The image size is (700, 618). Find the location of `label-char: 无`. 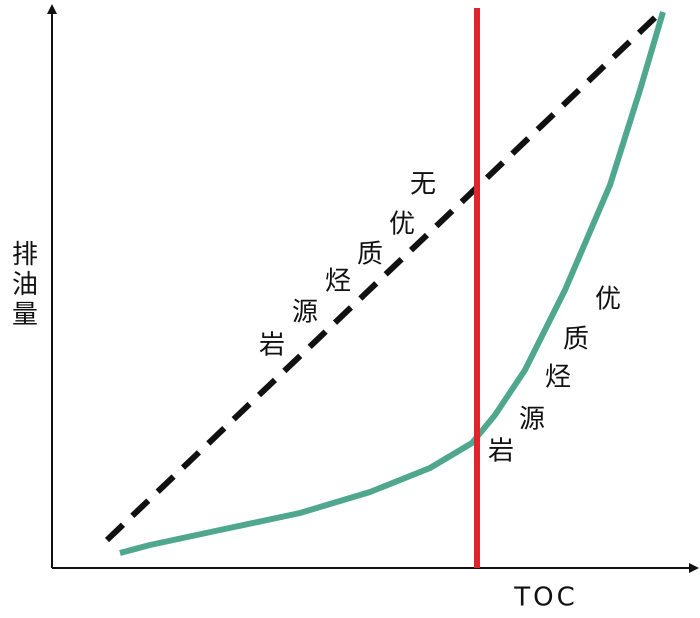

label-char: 无 is located at coordinates (423, 185).